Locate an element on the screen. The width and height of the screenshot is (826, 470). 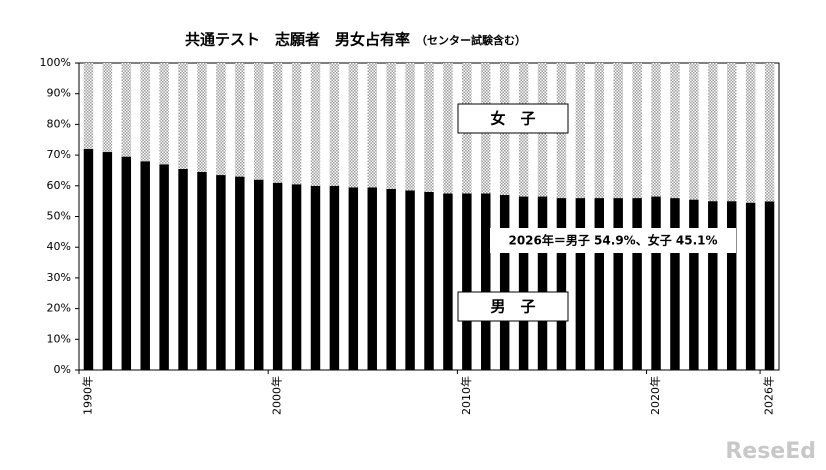
annotation: 2026年＝男子 54.9%、女子 45.1% is located at coordinates (612, 240).